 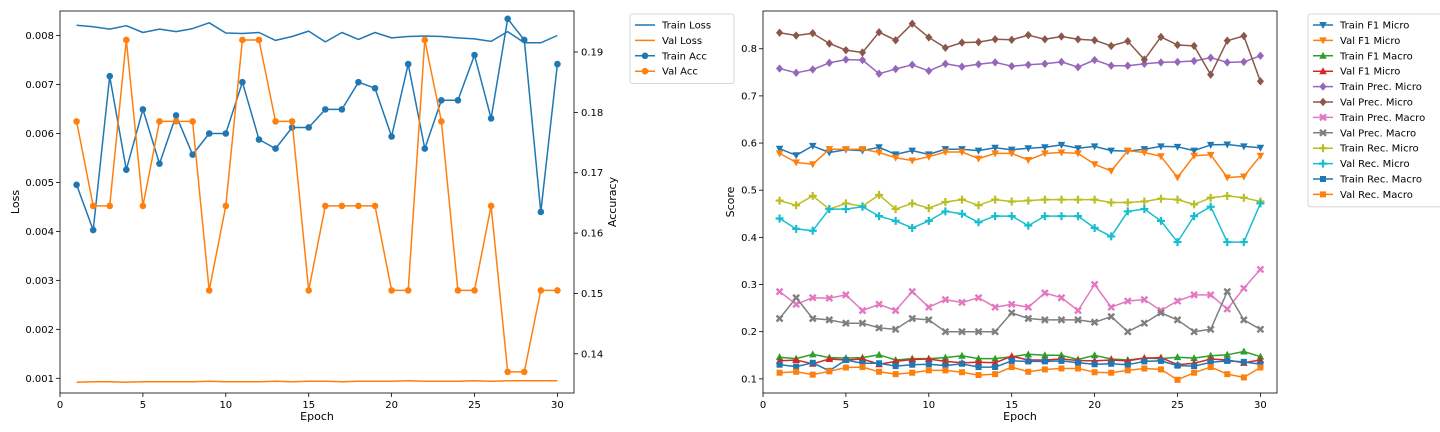 What do you see at coordinates (1356, 41) in the screenshot?
I see `legend-entry-val-f1-micro: Val F1 Micro` at bounding box center [1356, 41].